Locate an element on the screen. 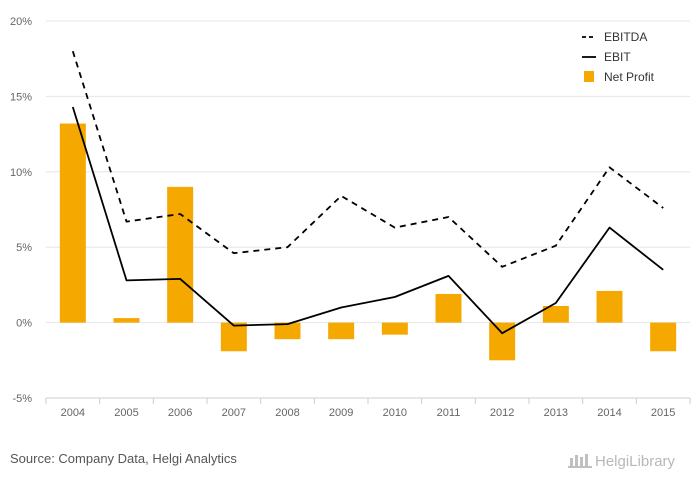  x-tick-label: 2011 is located at coordinates (449, 413).